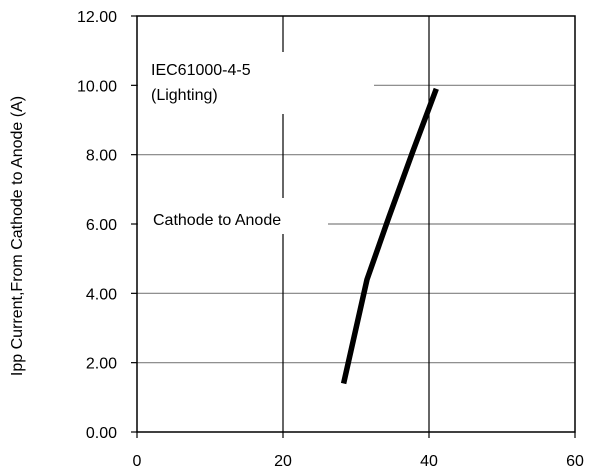  What do you see at coordinates (283, 461) in the screenshot?
I see `x-tick-label: 20` at bounding box center [283, 461].